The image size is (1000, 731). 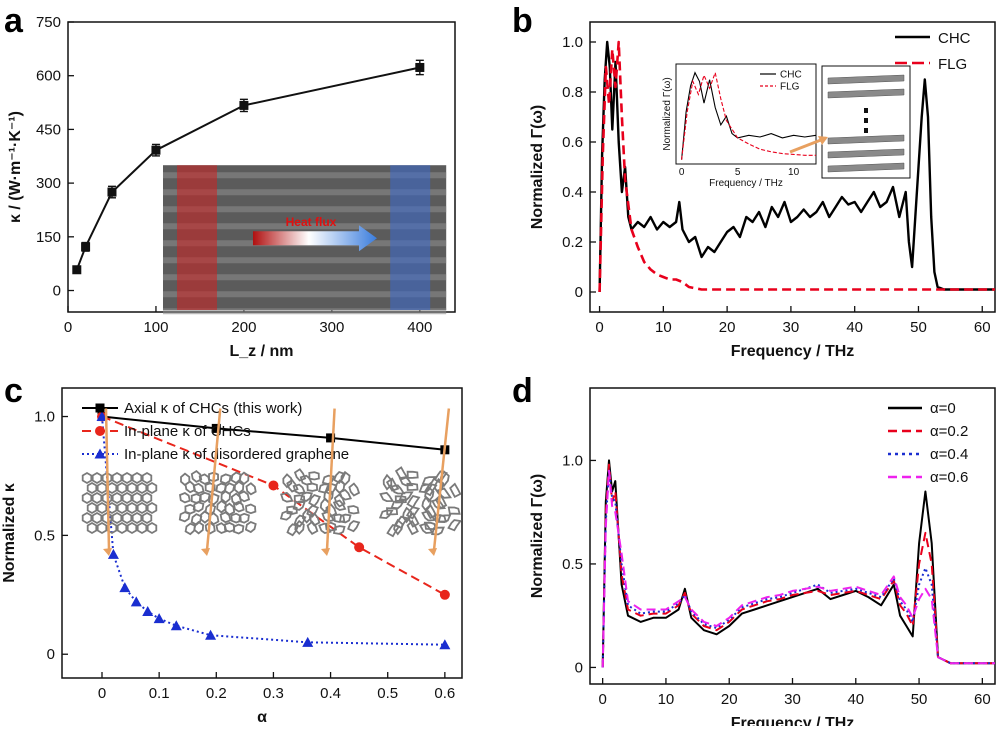 I want to click on inset-x-tick: 10, so click(x=794, y=172).